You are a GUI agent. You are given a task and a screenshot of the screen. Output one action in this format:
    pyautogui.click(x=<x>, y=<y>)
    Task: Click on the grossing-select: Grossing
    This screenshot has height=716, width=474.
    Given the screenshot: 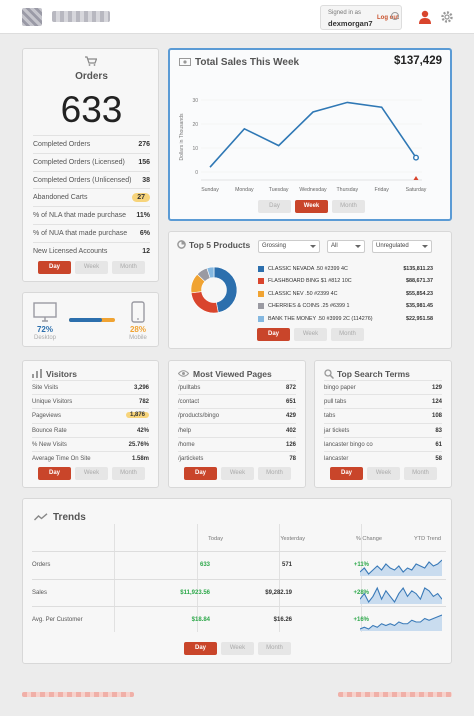 What is the action you would take?
    pyautogui.click(x=289, y=246)
    